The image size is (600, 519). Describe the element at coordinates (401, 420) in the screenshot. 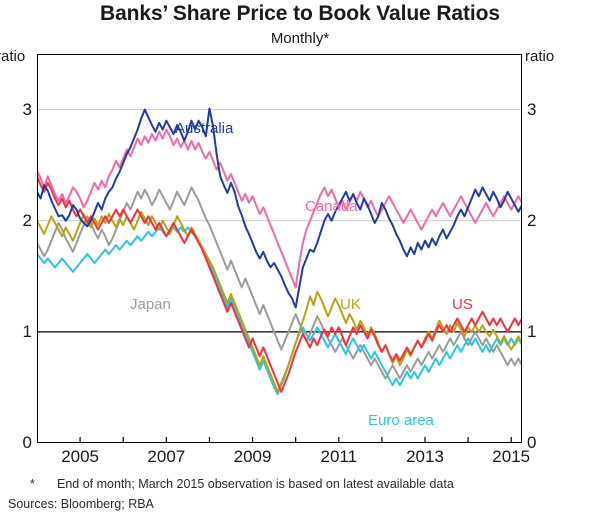

I see `series-label-euro-area: Euro area` at that location.